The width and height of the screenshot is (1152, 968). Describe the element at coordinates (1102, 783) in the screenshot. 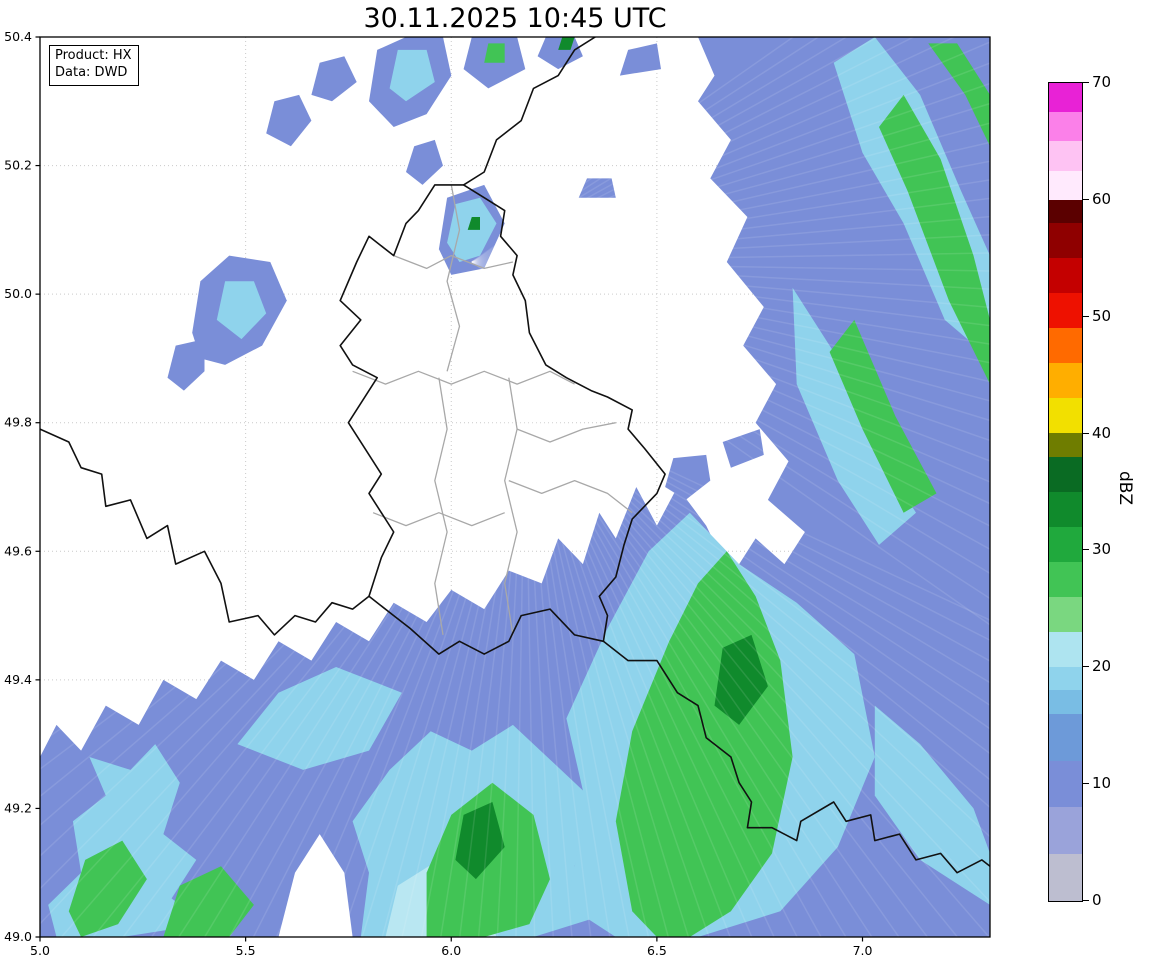

I see `colorbar-tick-label: 10` at that location.